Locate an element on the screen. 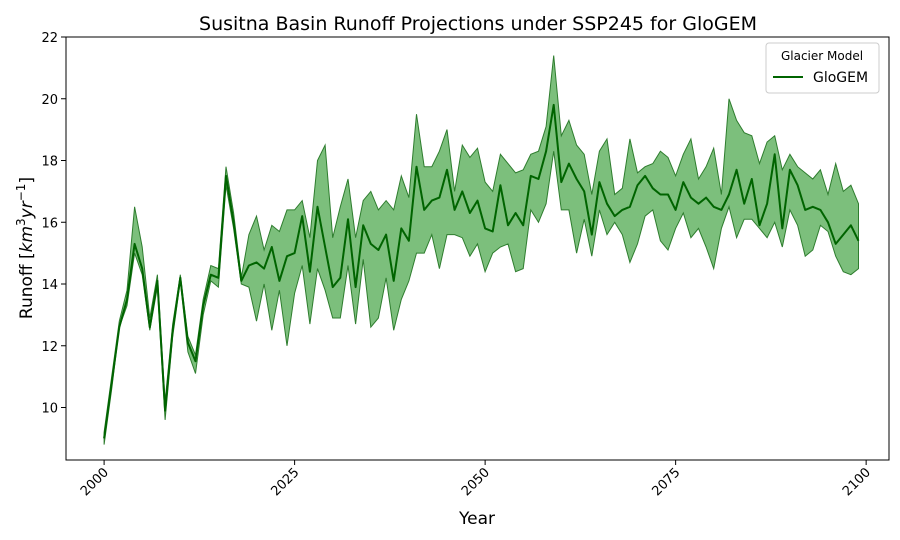  y-tick-label: 14 is located at coordinates (49, 285).